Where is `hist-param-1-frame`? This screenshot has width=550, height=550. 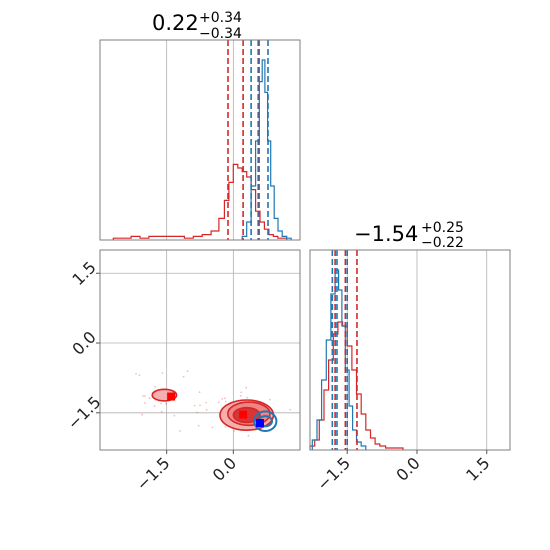 hist-param-1-frame is located at coordinates (410, 350).